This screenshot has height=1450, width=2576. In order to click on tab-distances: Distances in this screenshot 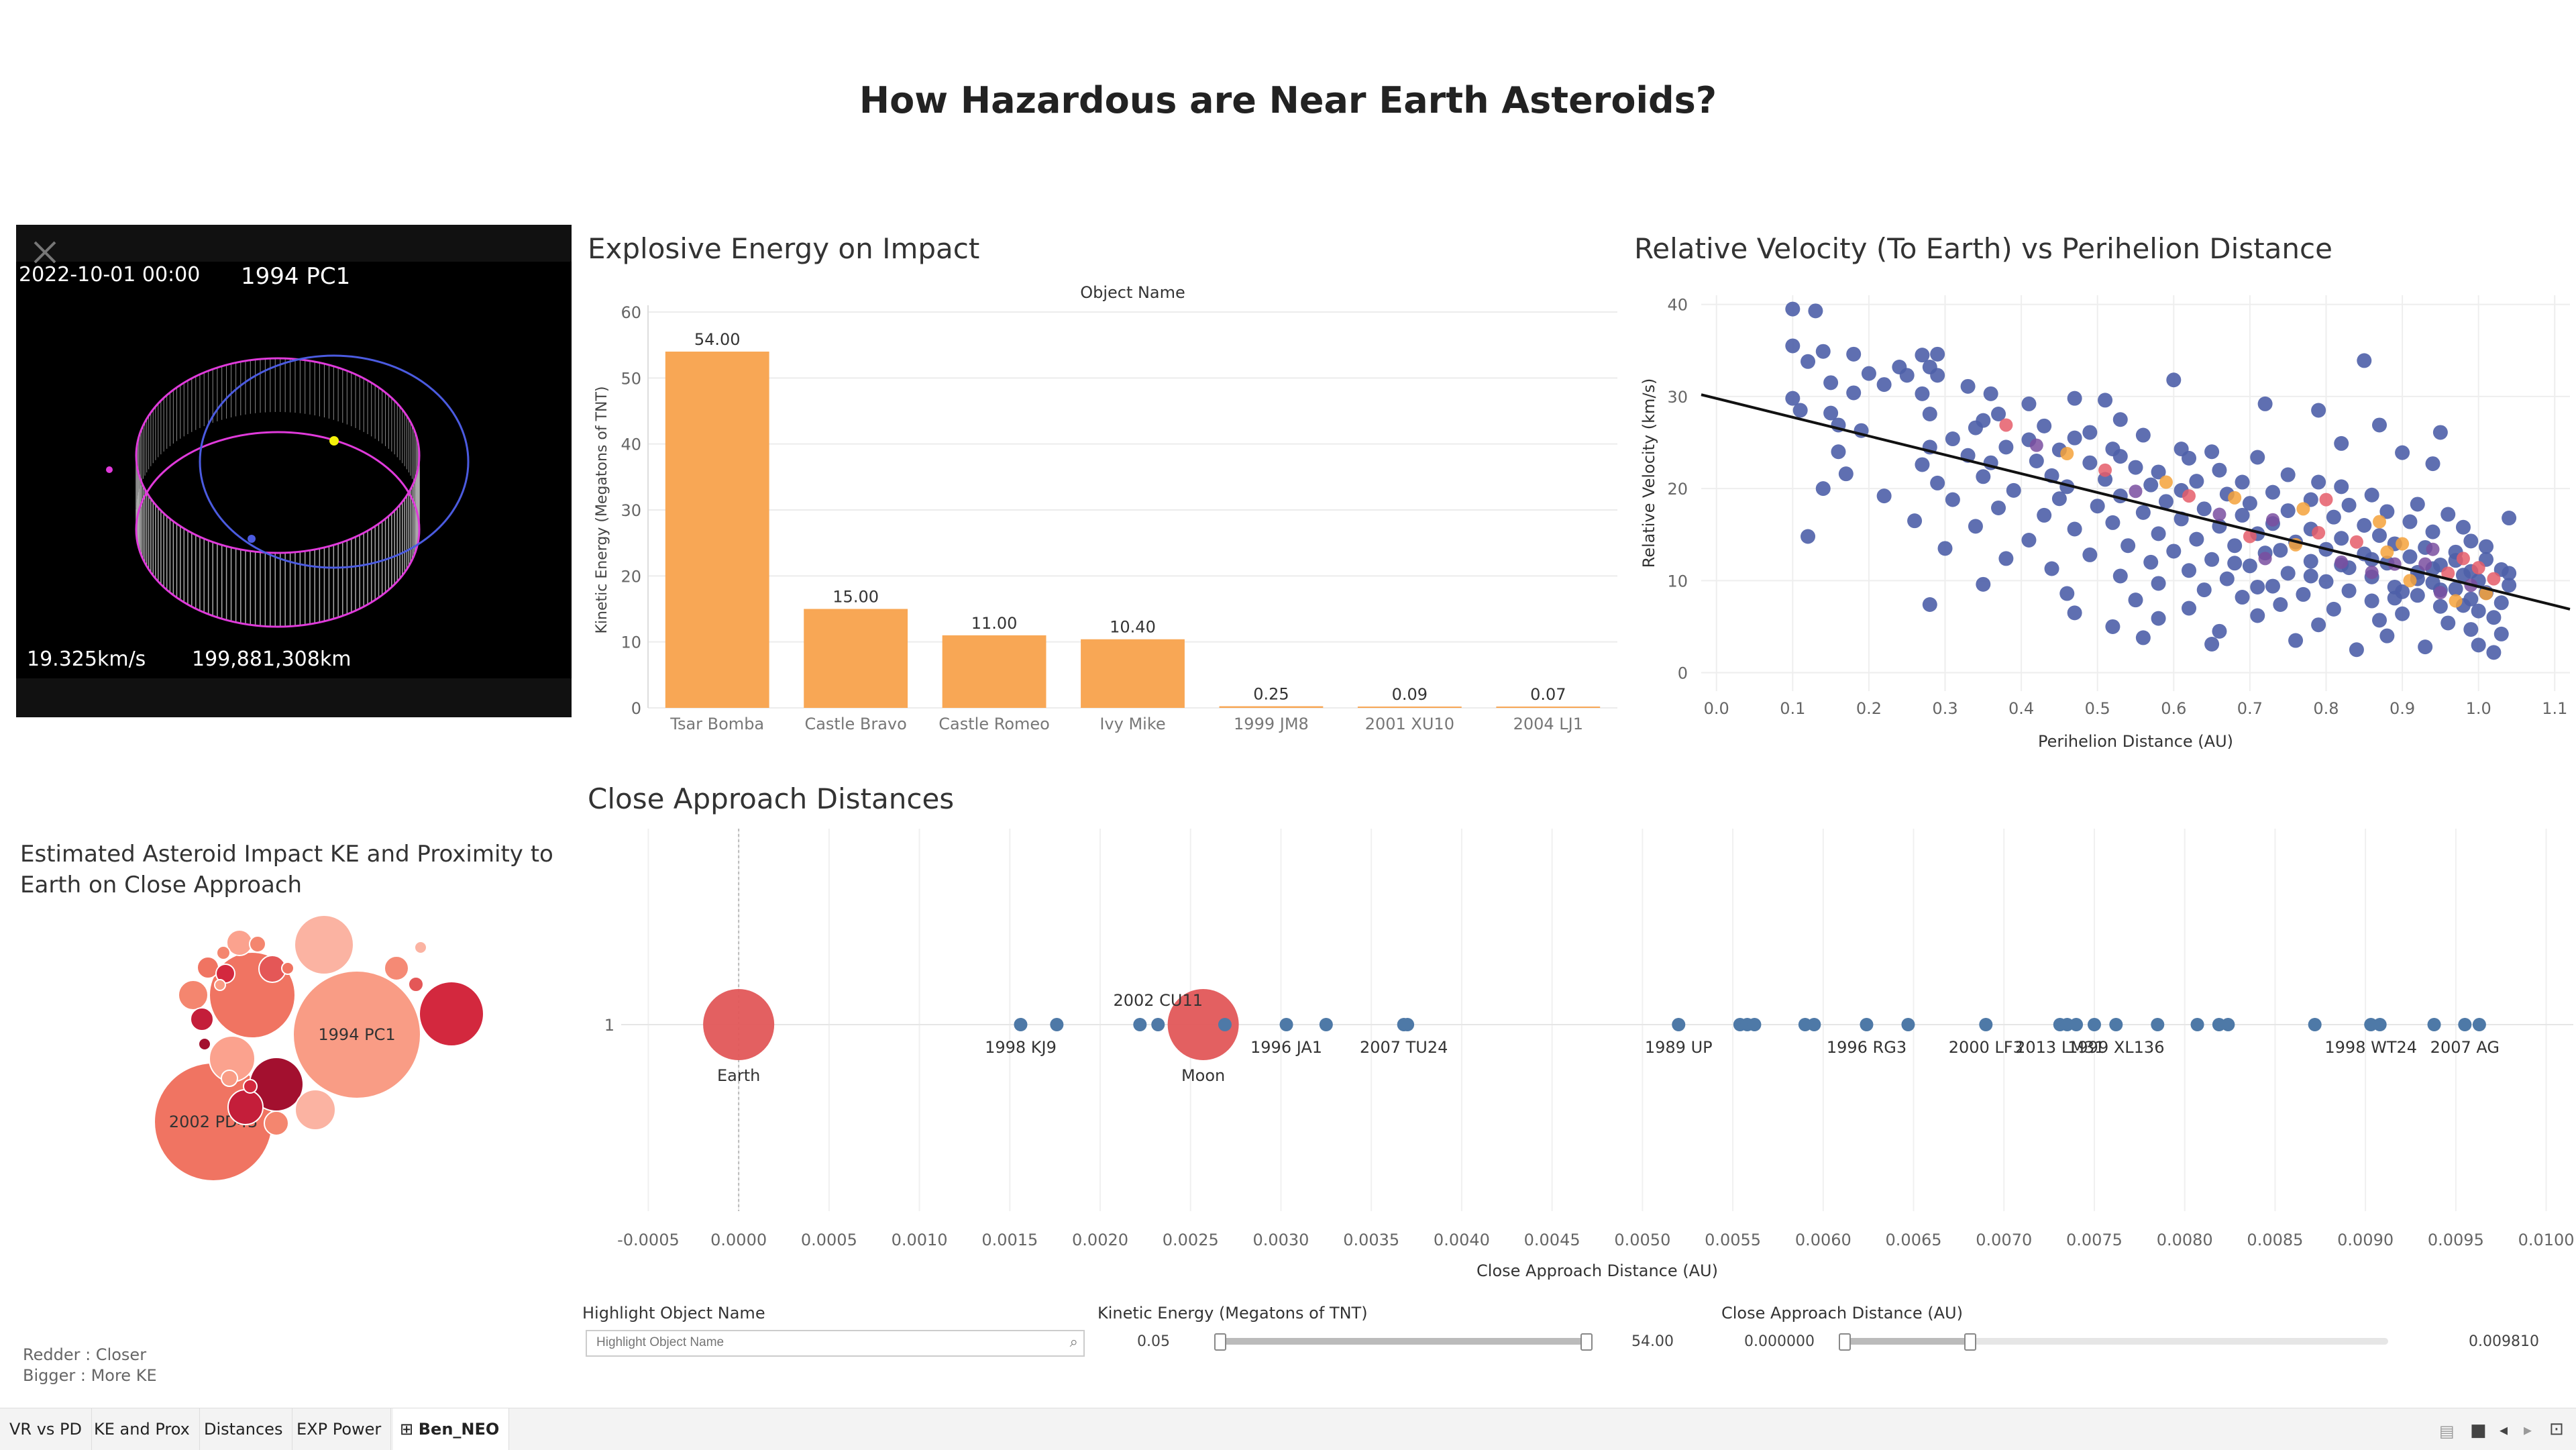, I will do `click(244, 1429)`.